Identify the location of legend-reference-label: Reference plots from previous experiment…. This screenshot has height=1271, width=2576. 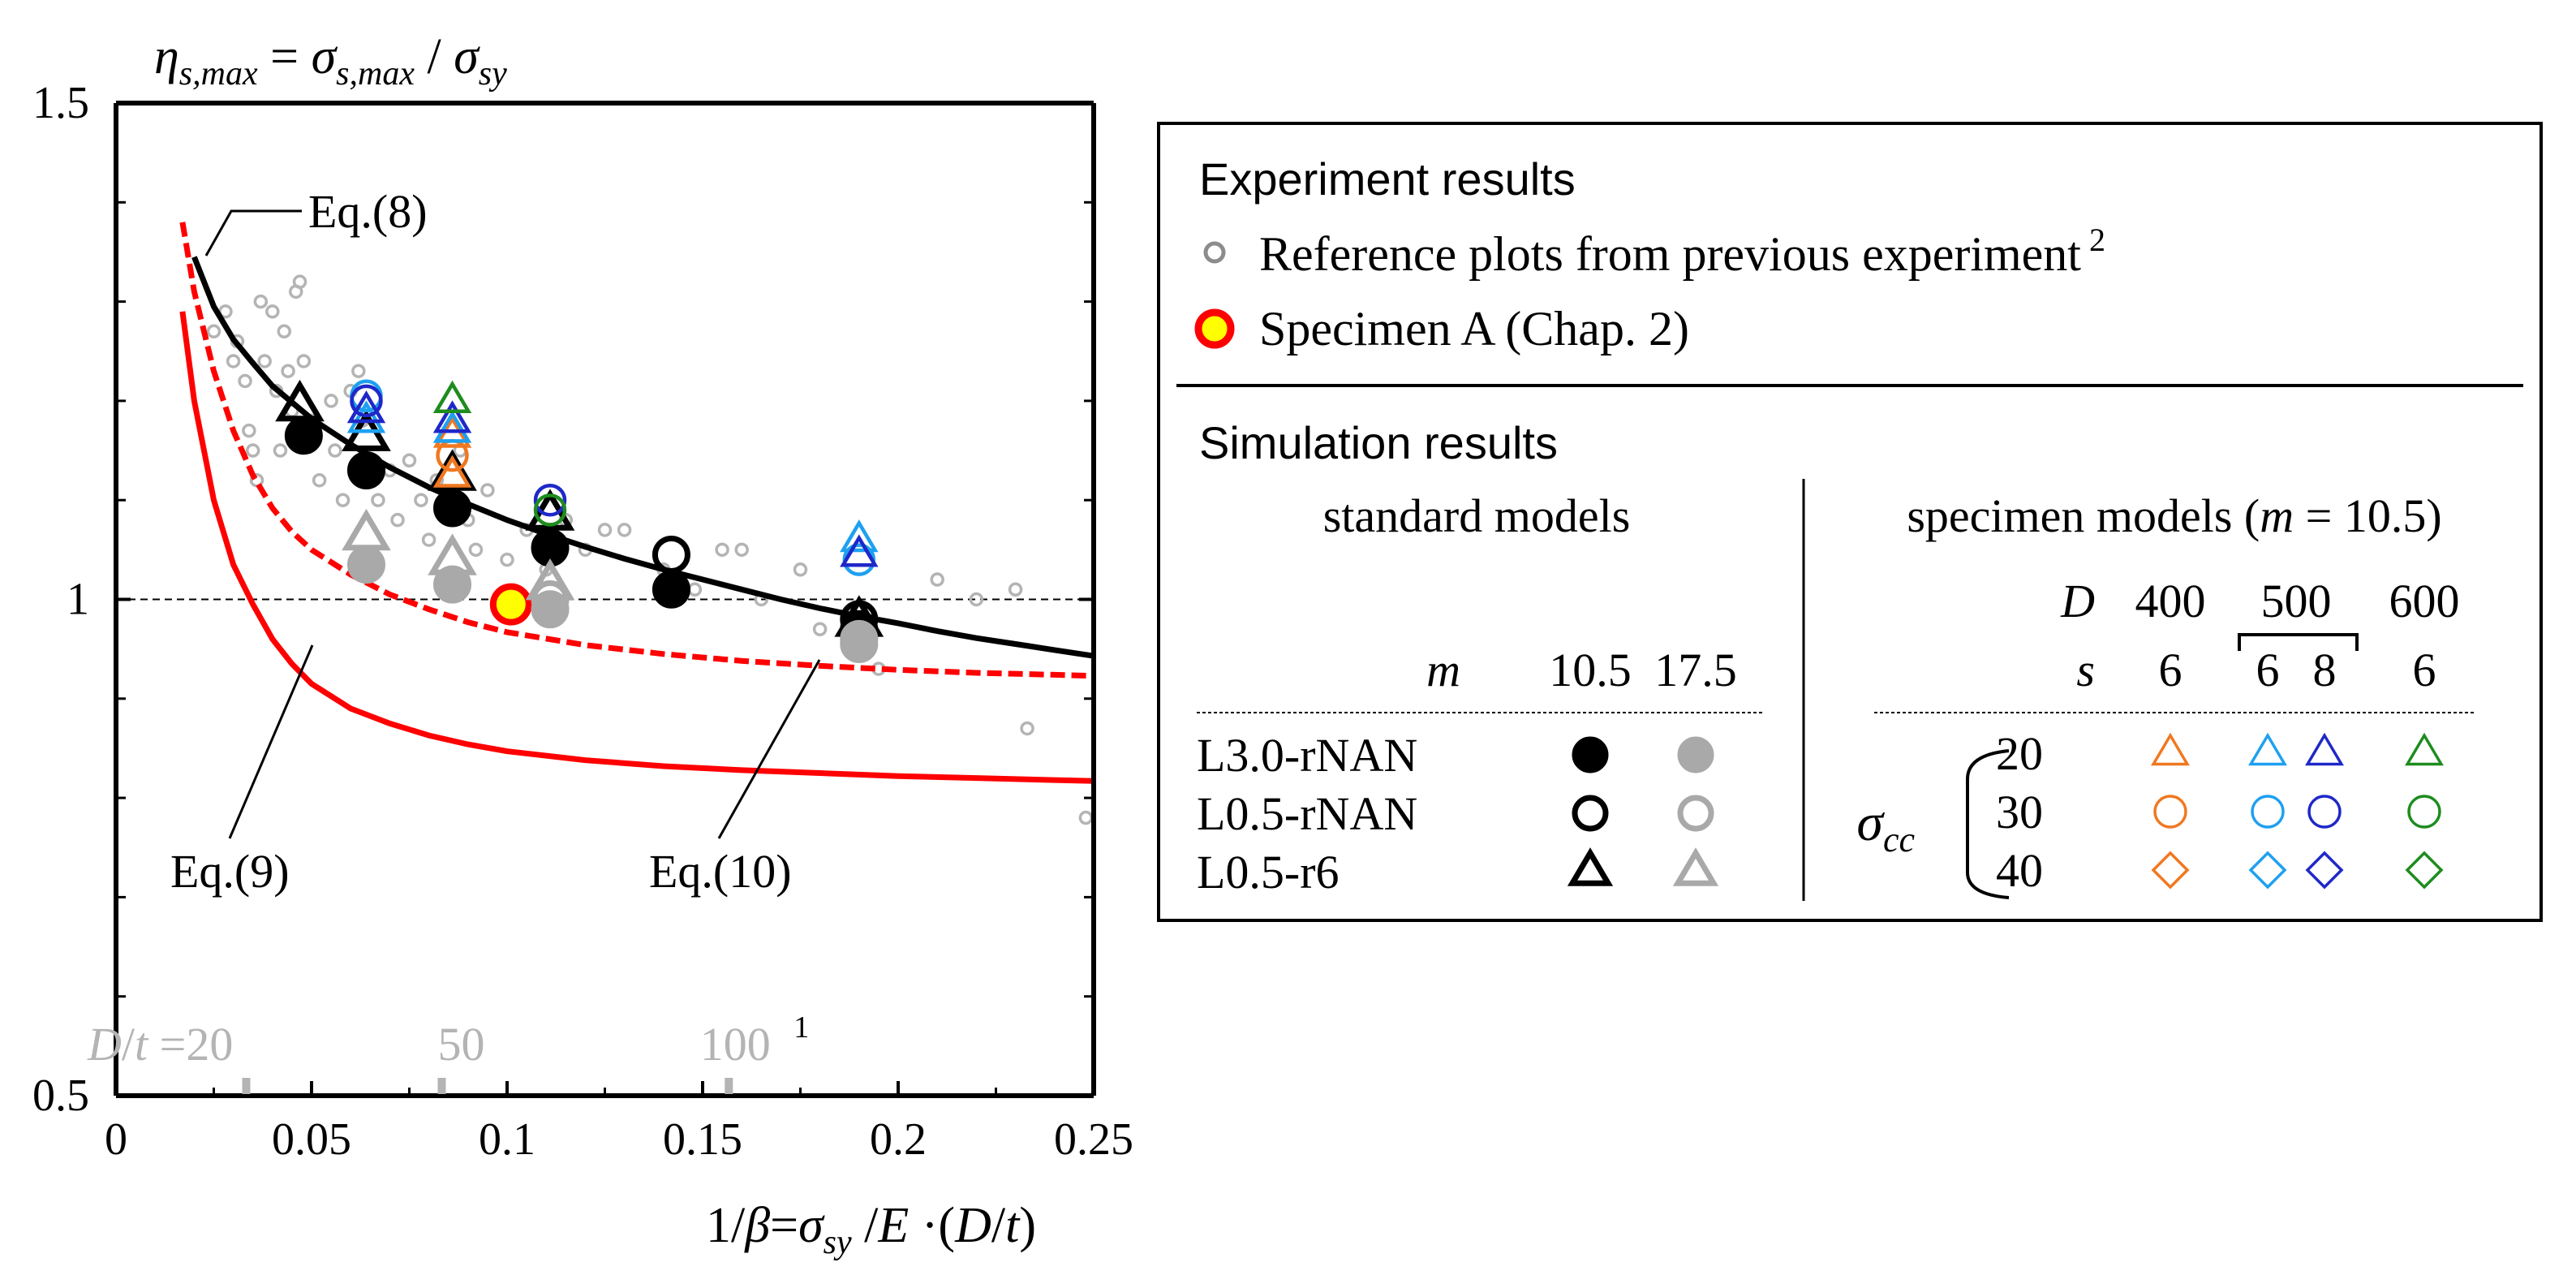
(1682, 251).